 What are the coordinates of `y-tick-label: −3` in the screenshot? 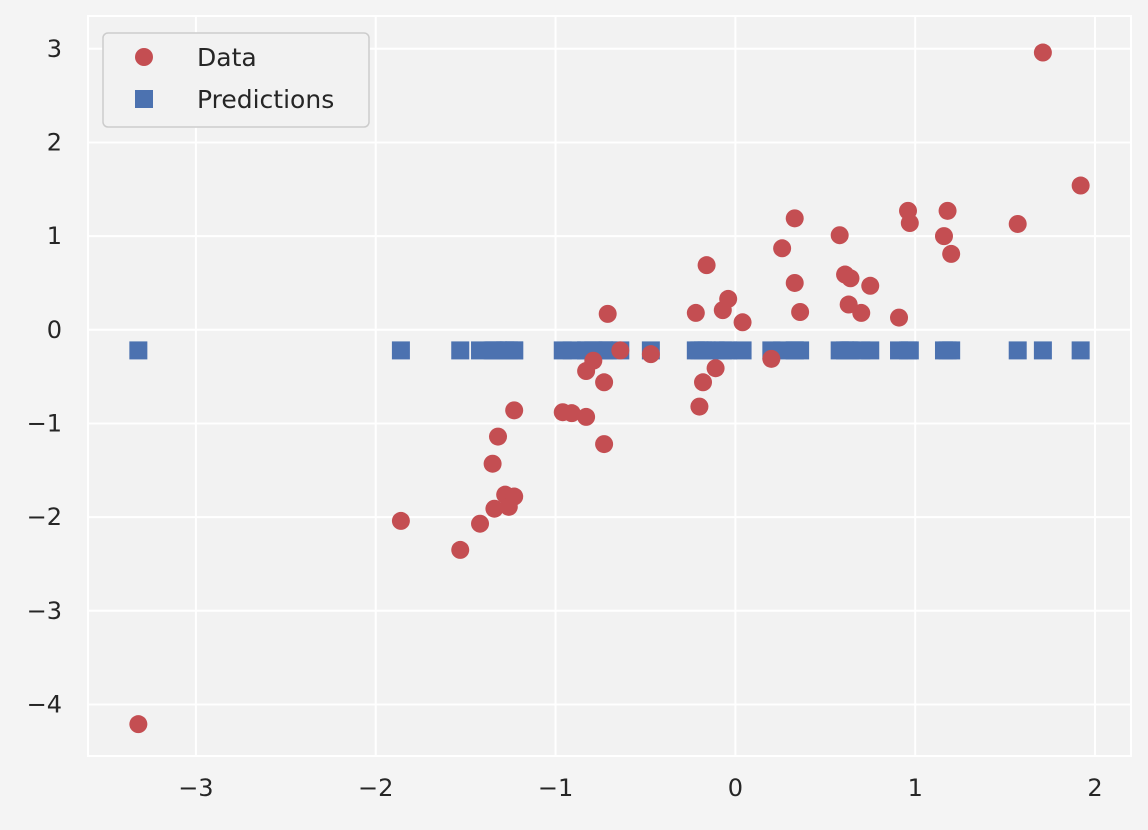 It's located at (44, 611).